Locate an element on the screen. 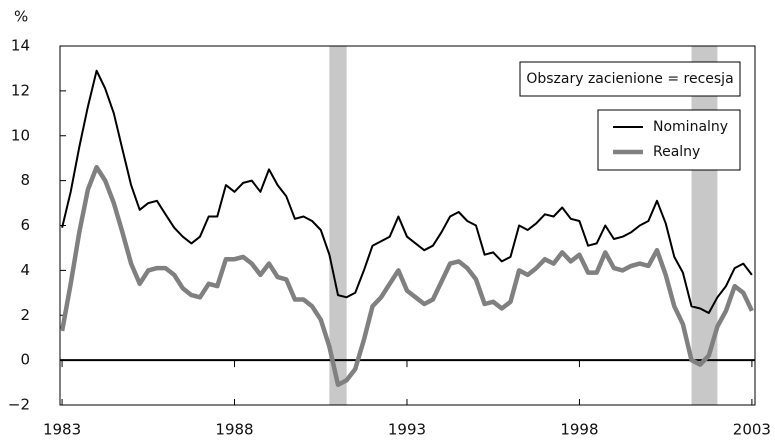 The height and width of the screenshot is (441, 775). y-tick-label: 2 is located at coordinates (25, 315).